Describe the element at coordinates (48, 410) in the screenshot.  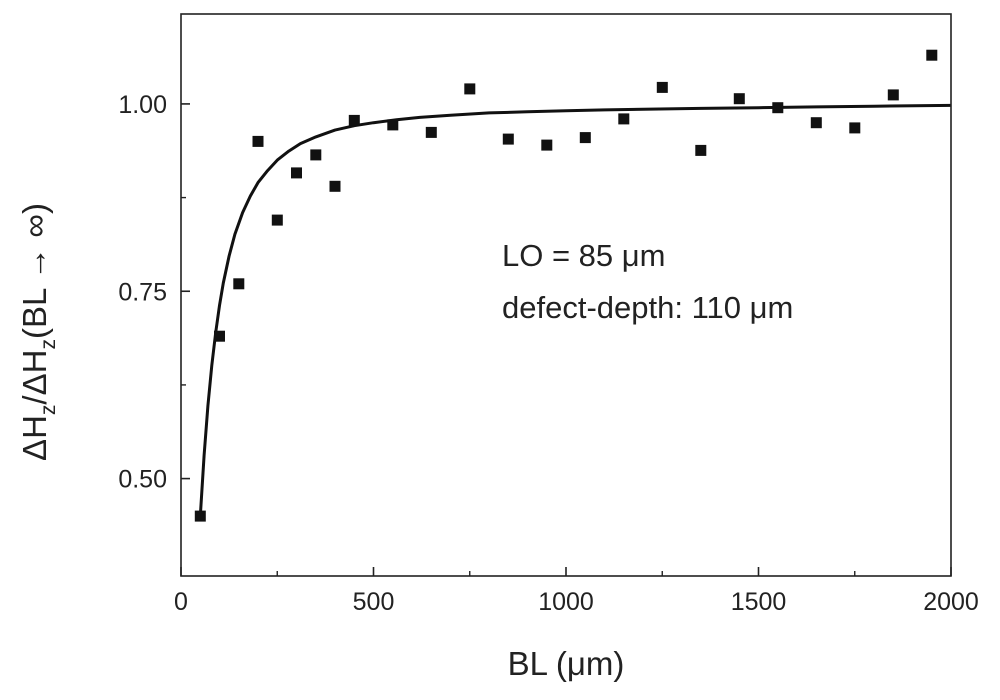
I see `y-axis-title-sub1: z` at that location.